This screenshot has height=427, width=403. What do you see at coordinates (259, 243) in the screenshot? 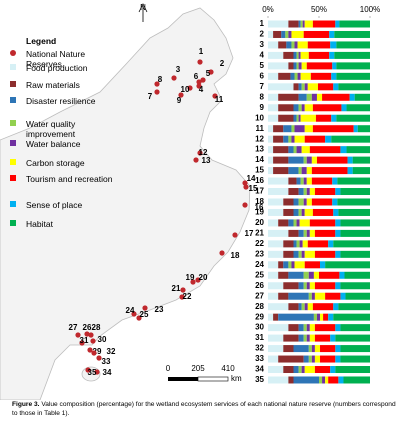
I see `row-label: 22` at bounding box center [259, 243].